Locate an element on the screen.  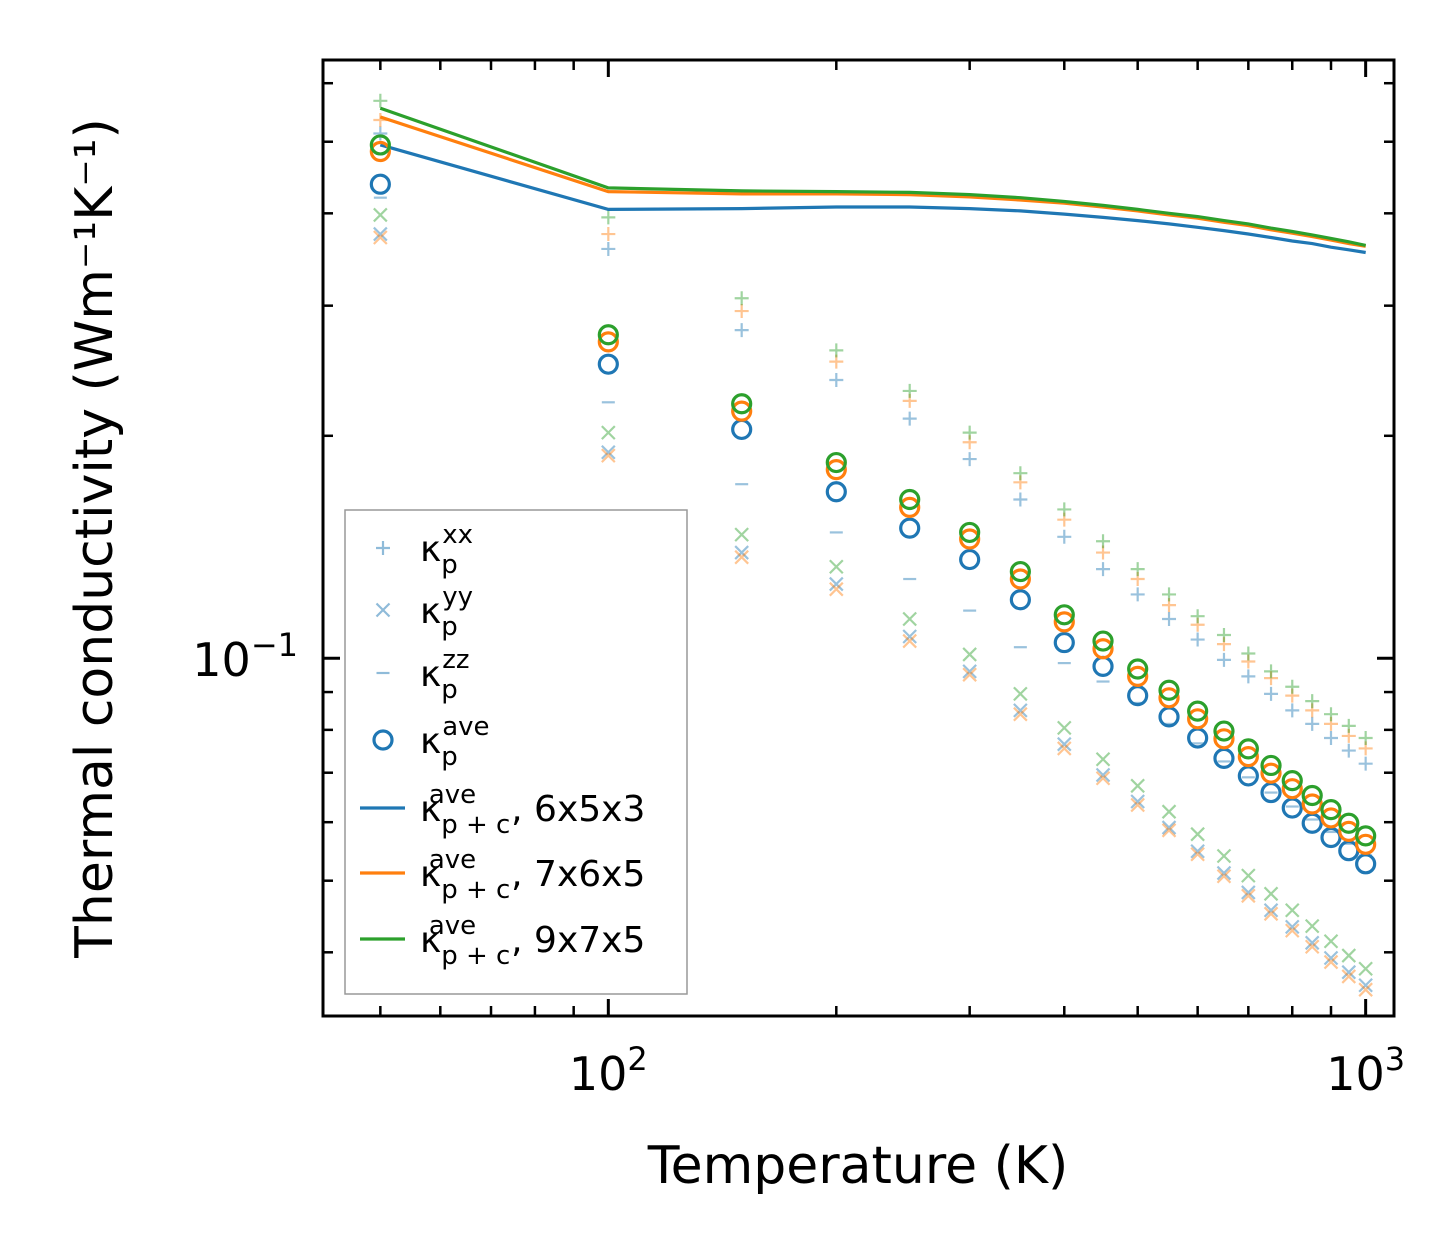
legend-entry-6: κp + cave , 9x7x5 is located at coordinates (502, 941).